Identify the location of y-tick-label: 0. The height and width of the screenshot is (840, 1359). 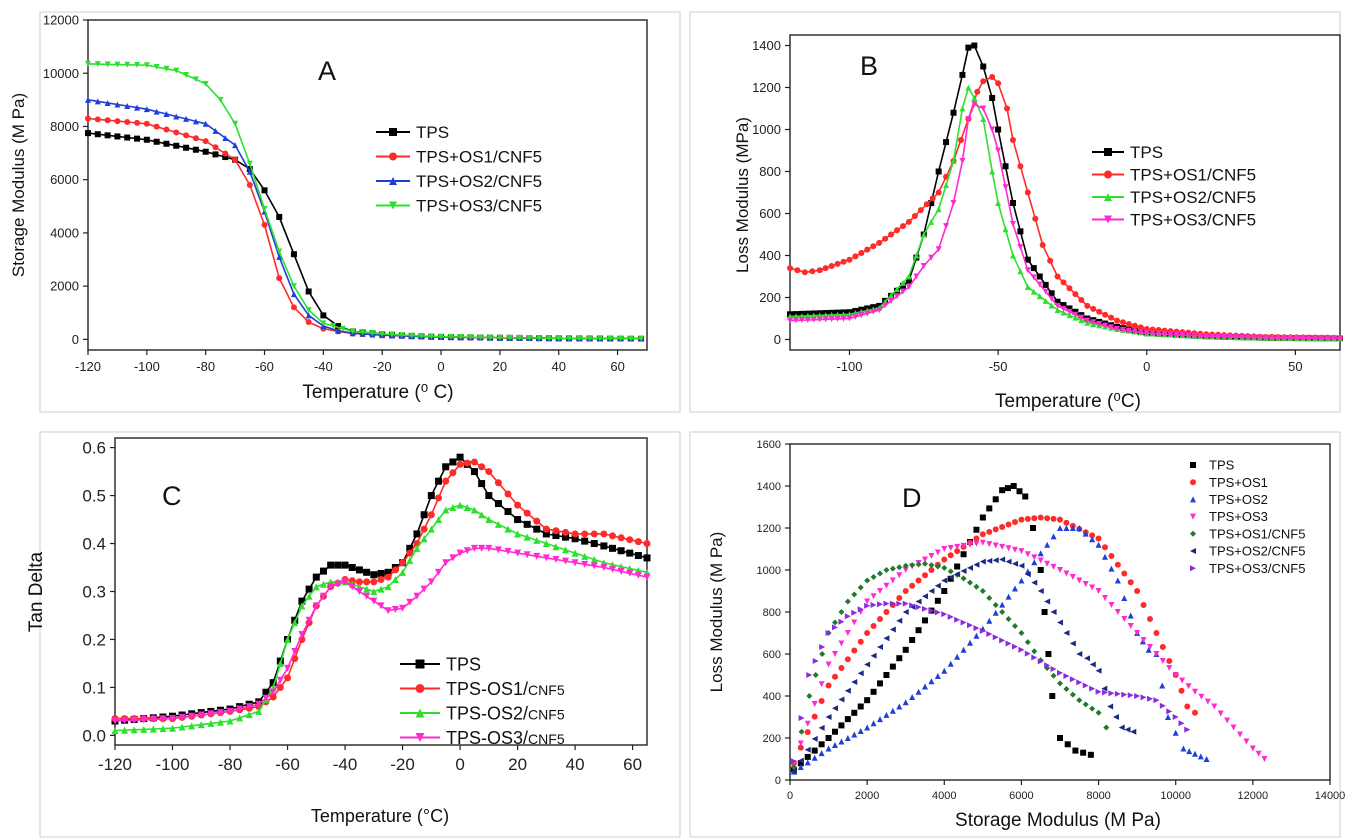
(75, 339).